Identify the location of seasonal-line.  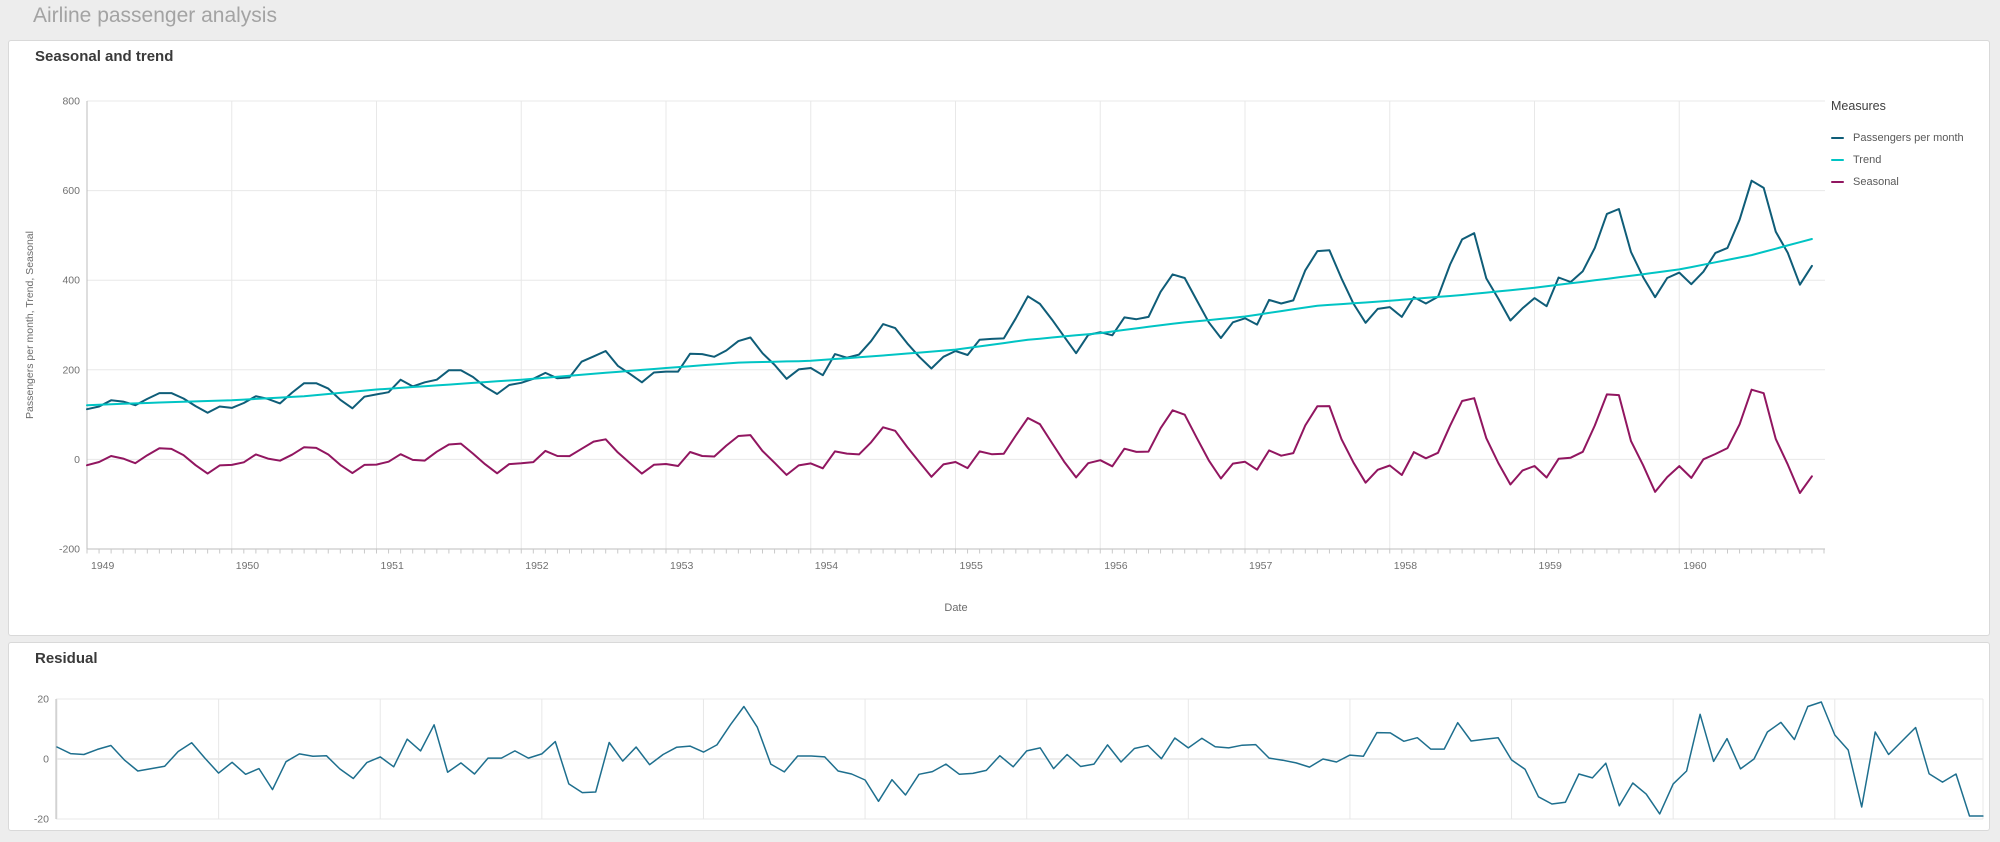
(949, 441).